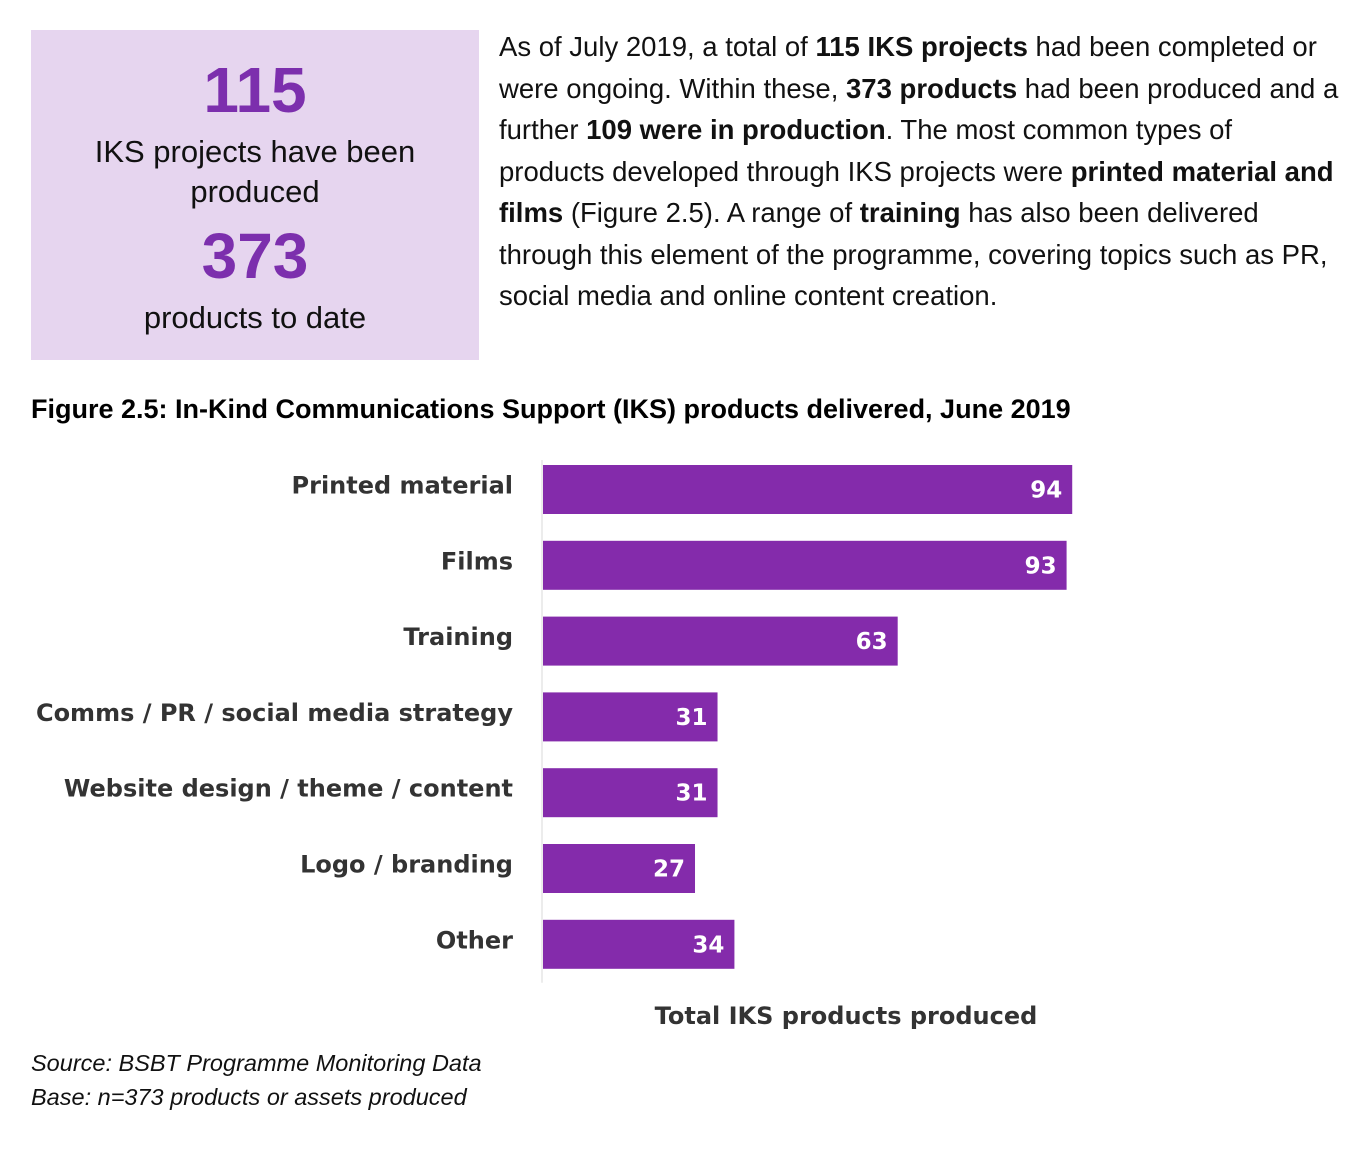 The height and width of the screenshot is (1152, 1352). I want to click on products-label: products to date, so click(255, 317).